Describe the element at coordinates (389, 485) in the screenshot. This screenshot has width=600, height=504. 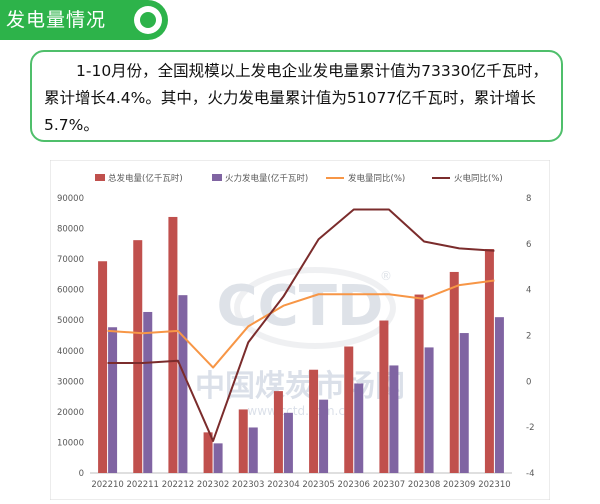
I see `x-tick-label: 202307` at that location.